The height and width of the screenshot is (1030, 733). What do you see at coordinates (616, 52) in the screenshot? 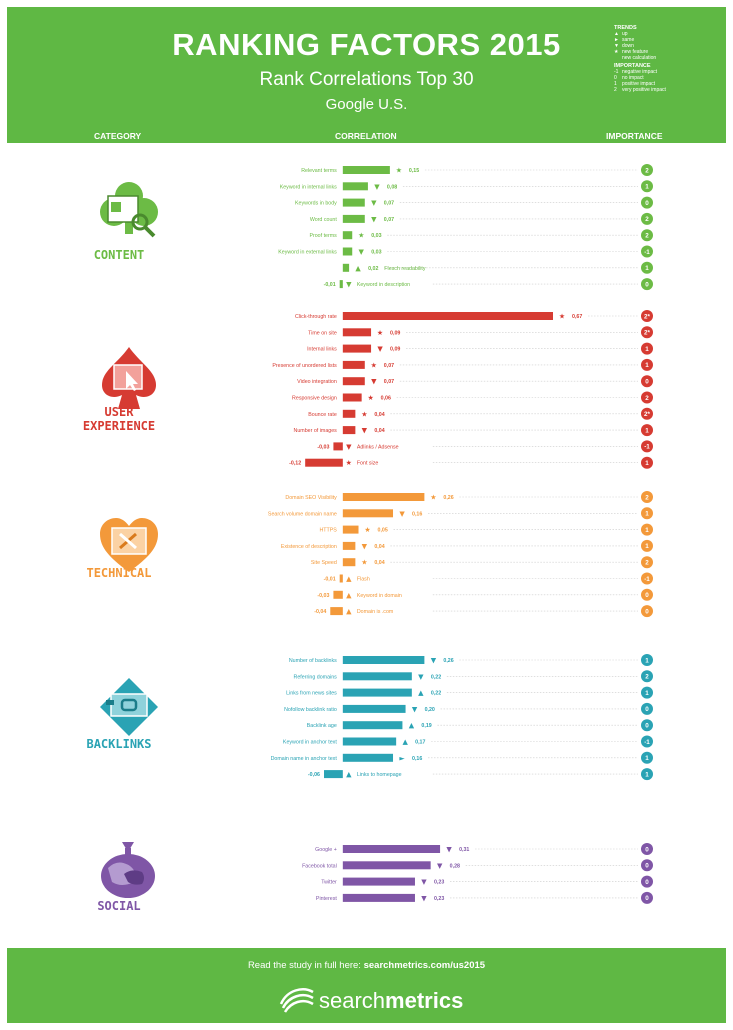
I see `star-icon: ★` at bounding box center [616, 52].